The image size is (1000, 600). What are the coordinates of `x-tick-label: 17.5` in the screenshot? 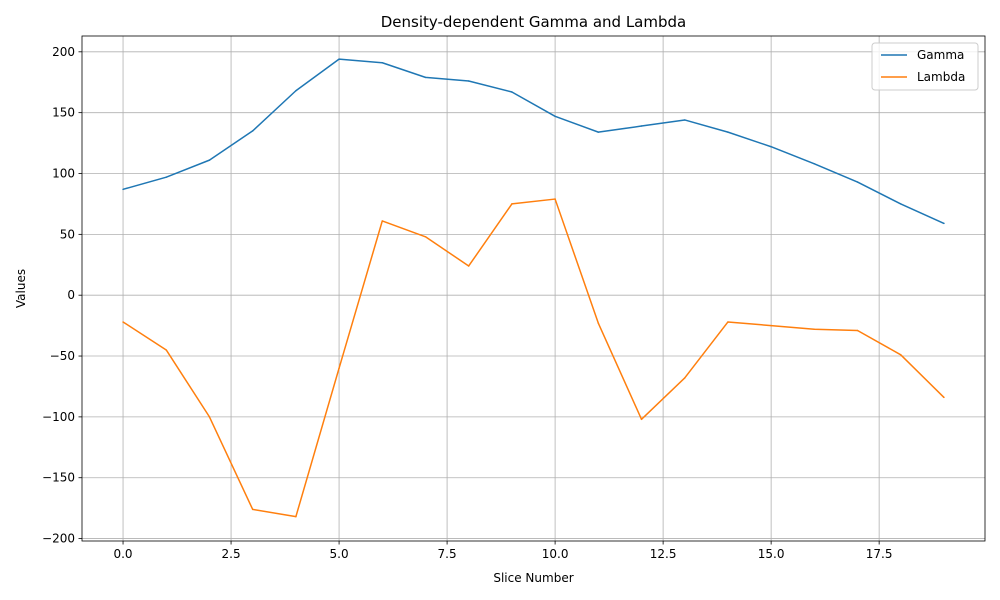 It's located at (879, 554).